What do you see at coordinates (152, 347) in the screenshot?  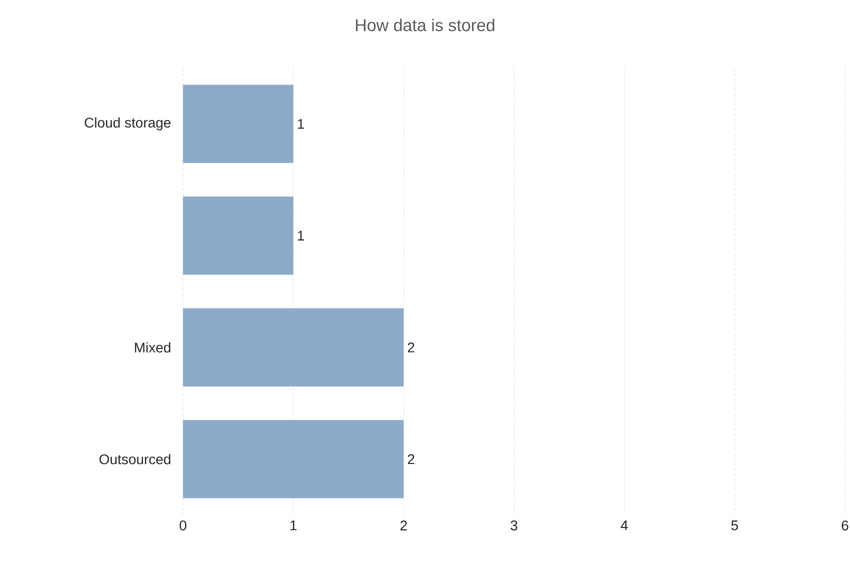 I see `y-tick-label: Mixed` at bounding box center [152, 347].